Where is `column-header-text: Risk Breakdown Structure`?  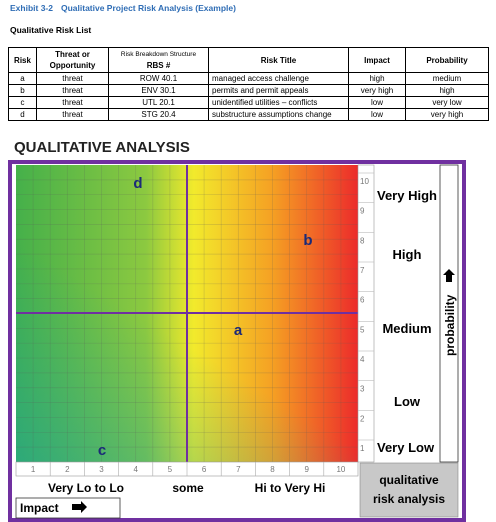
column-header-text: Risk Breakdown Structure is located at coordinates (158, 54).